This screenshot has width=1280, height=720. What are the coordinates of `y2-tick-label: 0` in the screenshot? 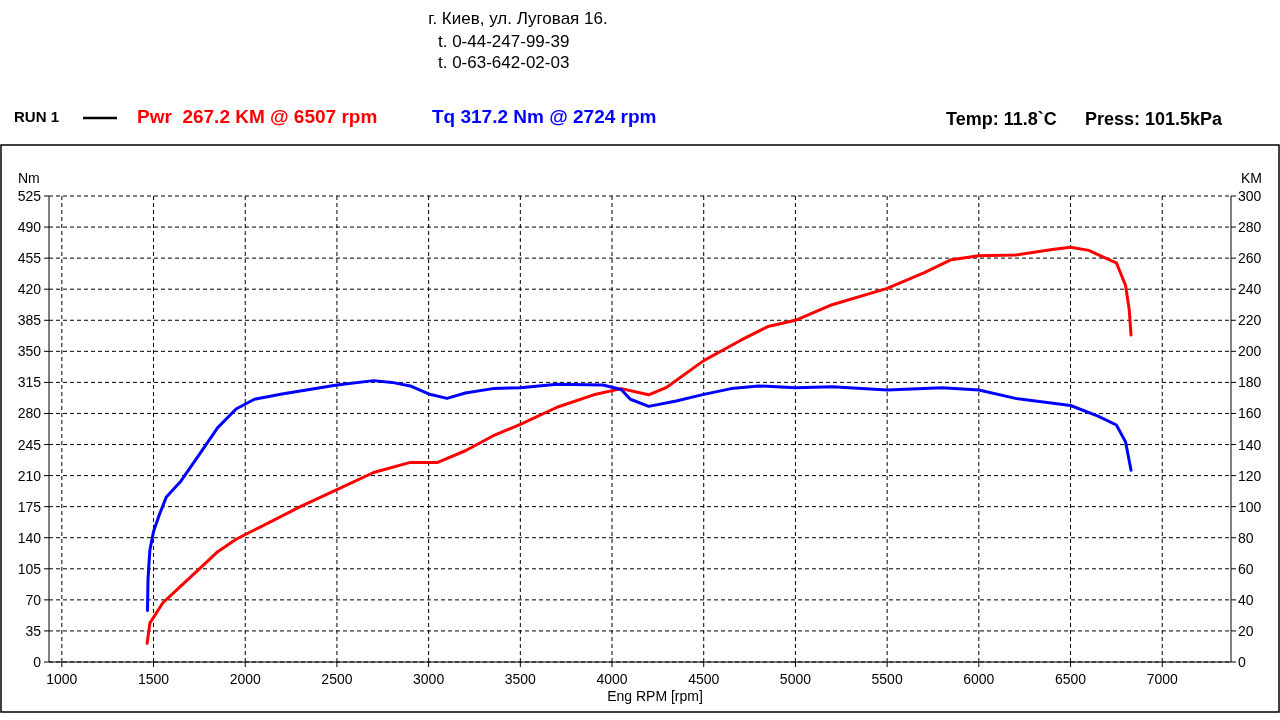 It's located at (1242, 662).